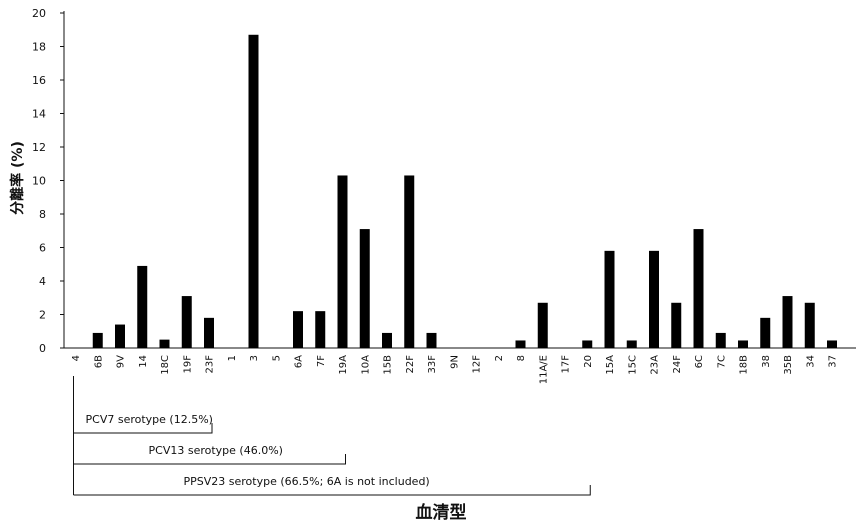  What do you see at coordinates (388, 365) in the screenshot?
I see `category-label: 15B` at bounding box center [388, 365].